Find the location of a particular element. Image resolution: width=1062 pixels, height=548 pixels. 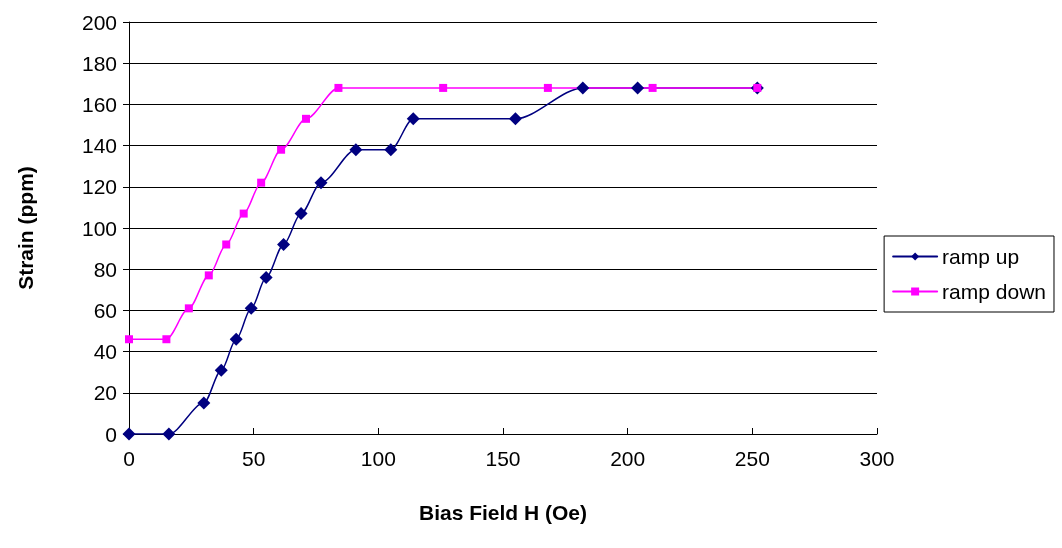

x-tick-label: 300 is located at coordinates (877, 458).